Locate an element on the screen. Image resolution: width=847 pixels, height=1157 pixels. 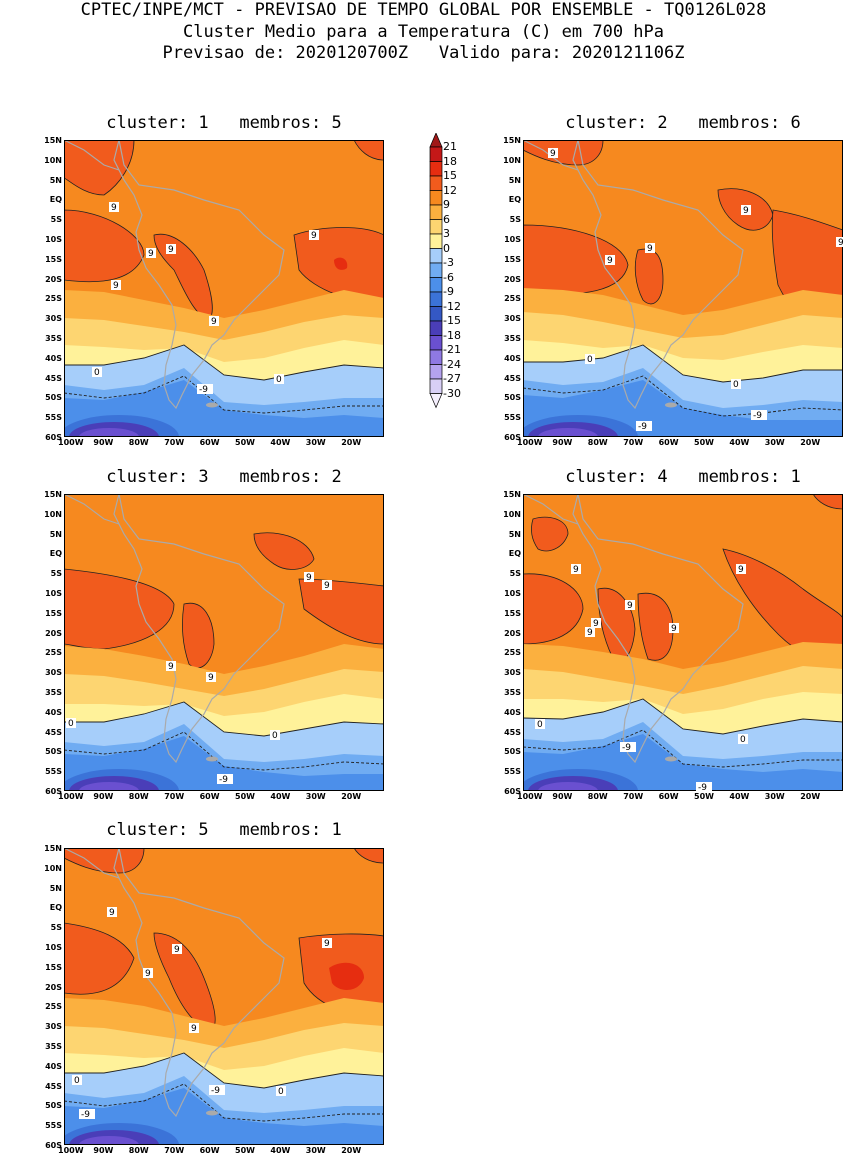
colorbar-label: 0 is located at coordinates (446, 248).